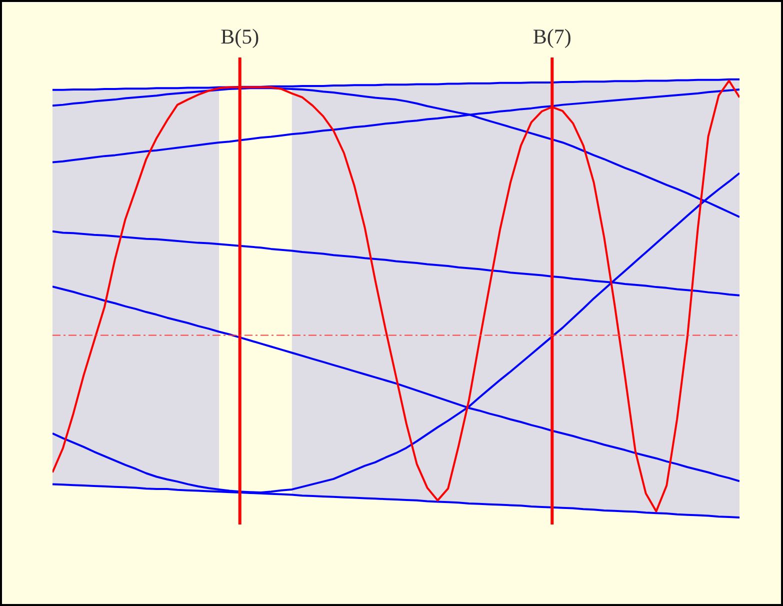  What do you see at coordinates (552, 36) in the screenshot?
I see `x-tick-label: B(7)` at bounding box center [552, 36].